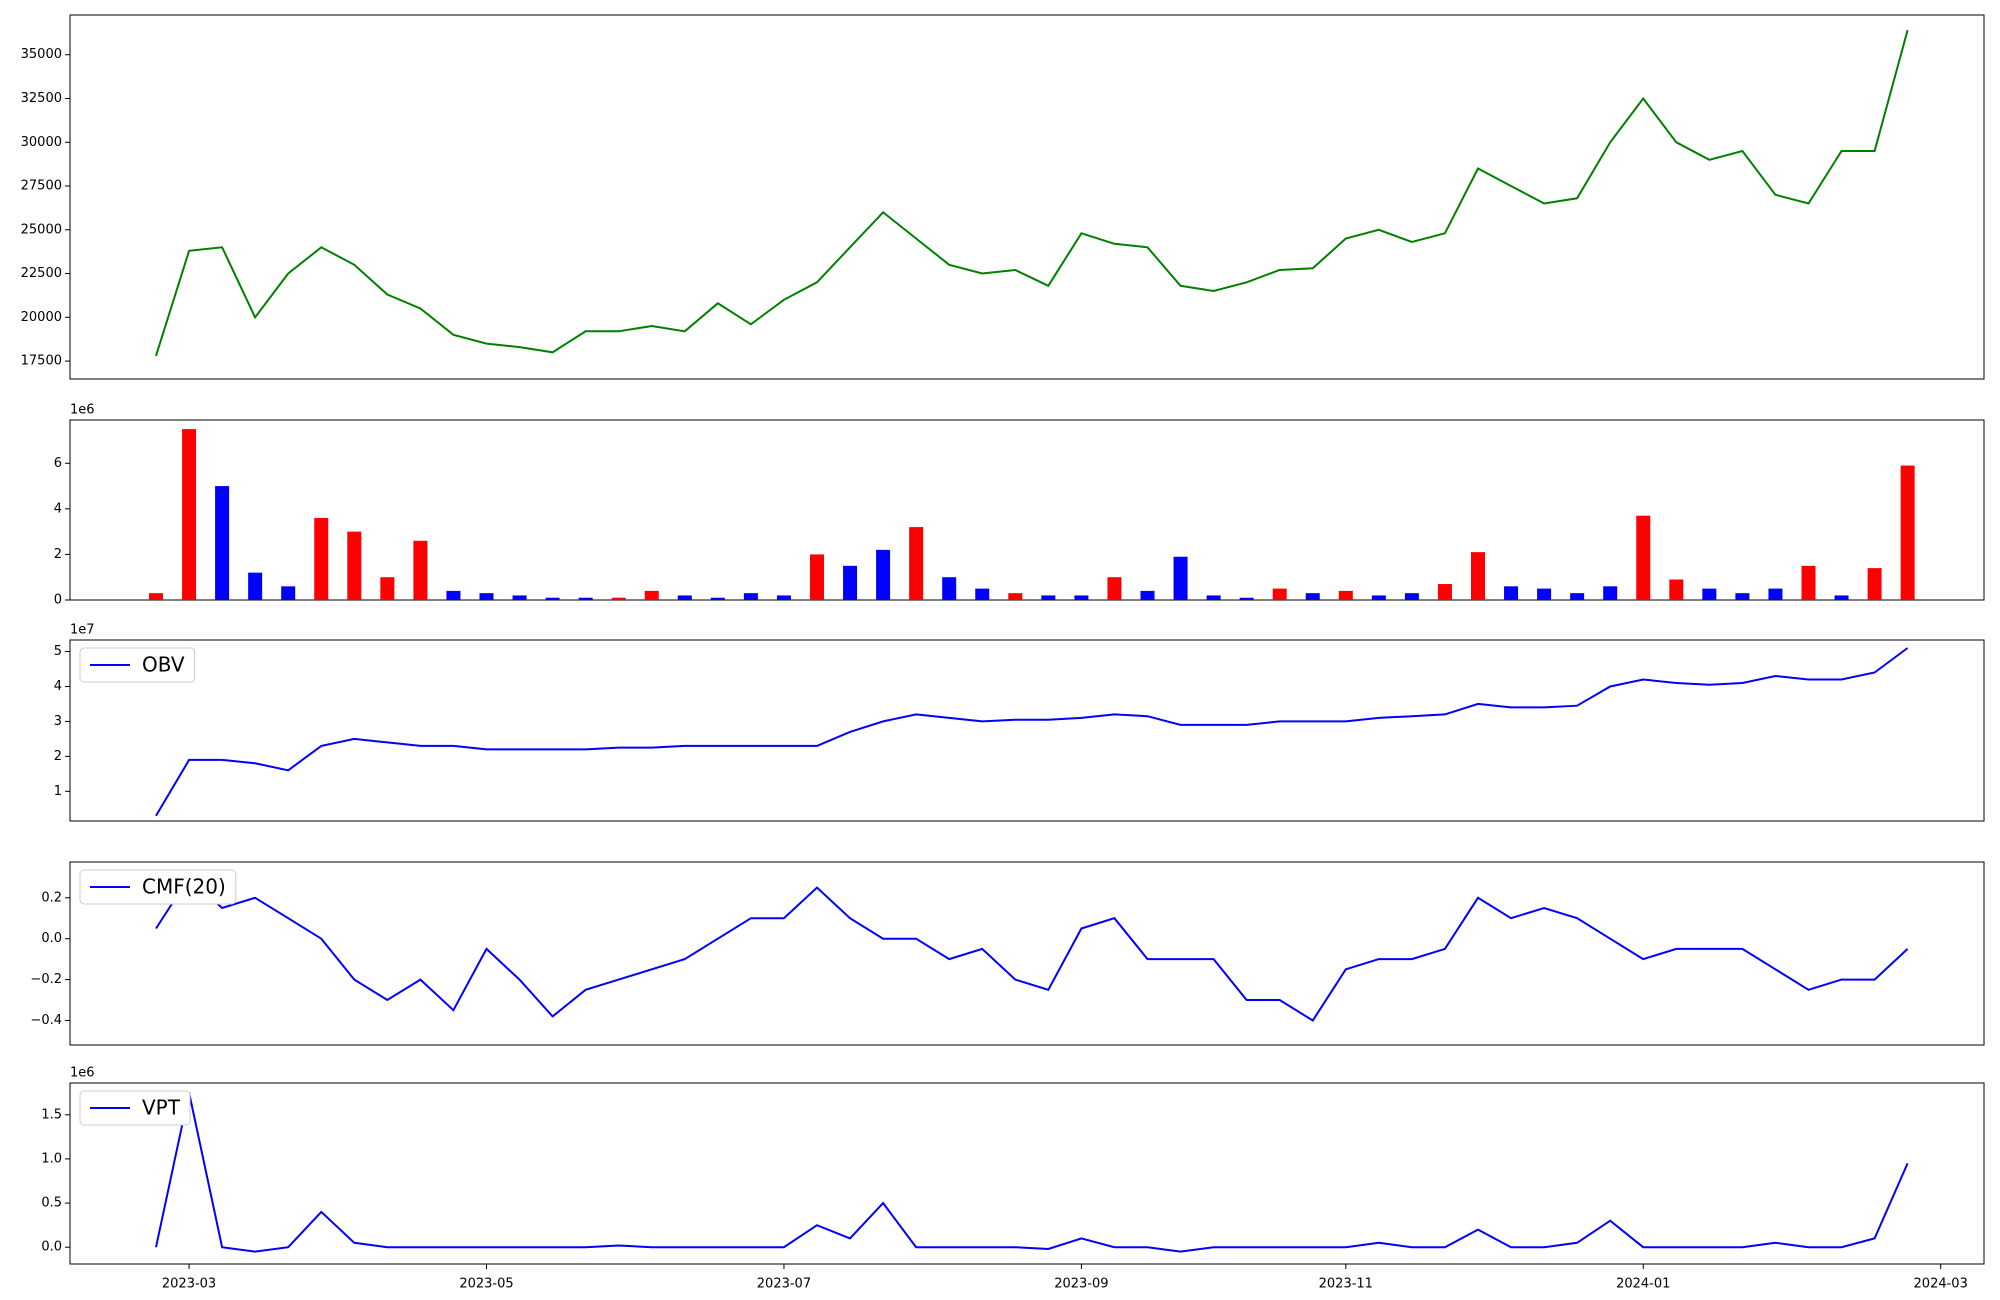 The height and width of the screenshot is (1300, 2000). I want to click on x-tick-label: 2023-03, so click(189, 1284).